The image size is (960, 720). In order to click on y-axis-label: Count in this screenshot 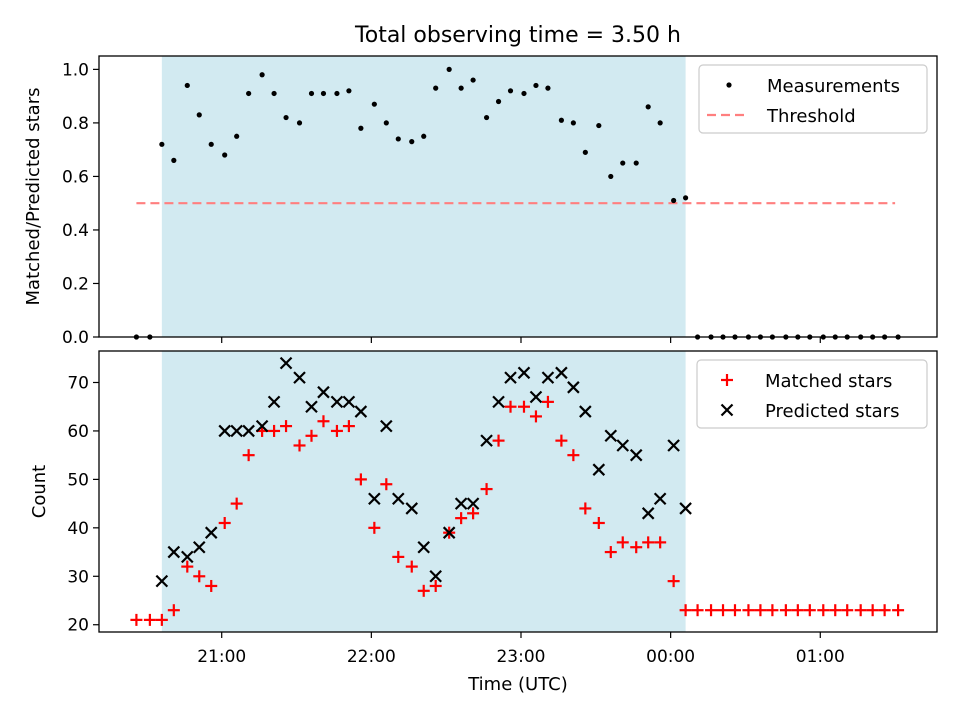, I will do `click(39, 491)`.